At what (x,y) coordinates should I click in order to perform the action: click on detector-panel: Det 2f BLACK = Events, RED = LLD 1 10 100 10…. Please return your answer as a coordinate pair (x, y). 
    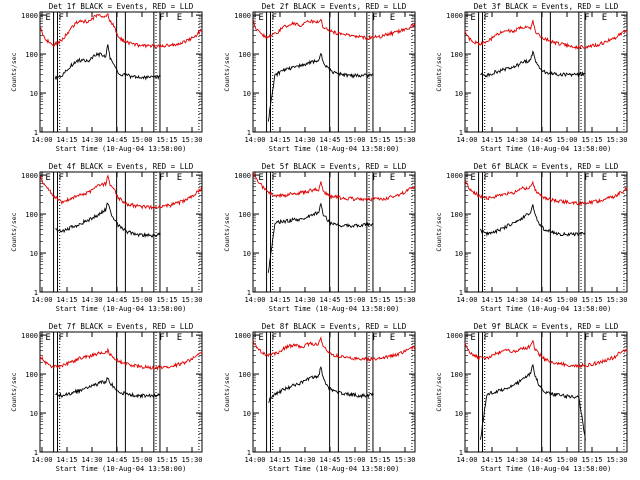
    Looking at the image, I should click on (319, 77).